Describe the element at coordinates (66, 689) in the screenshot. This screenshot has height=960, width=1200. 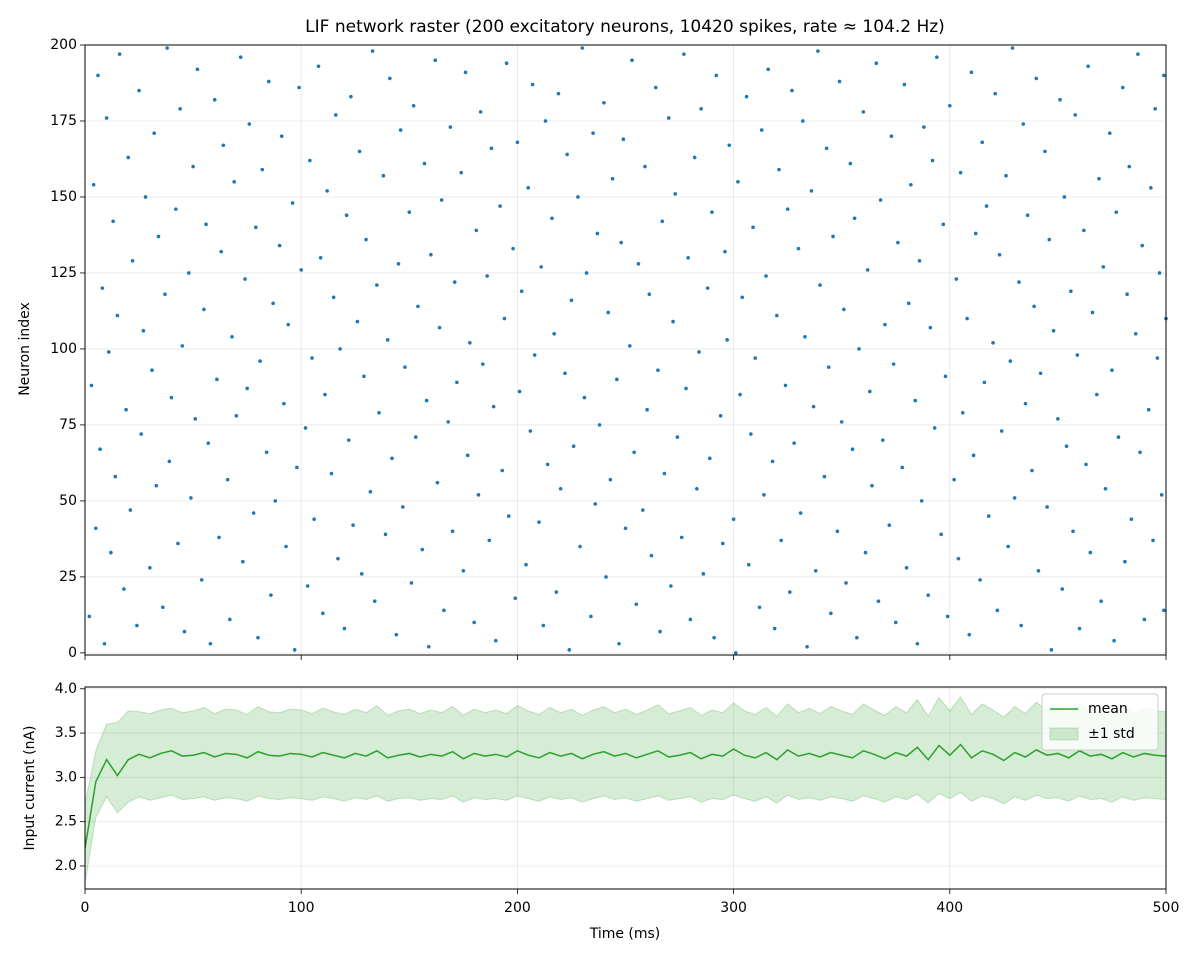
I see `y-tick-label: 4.0` at that location.